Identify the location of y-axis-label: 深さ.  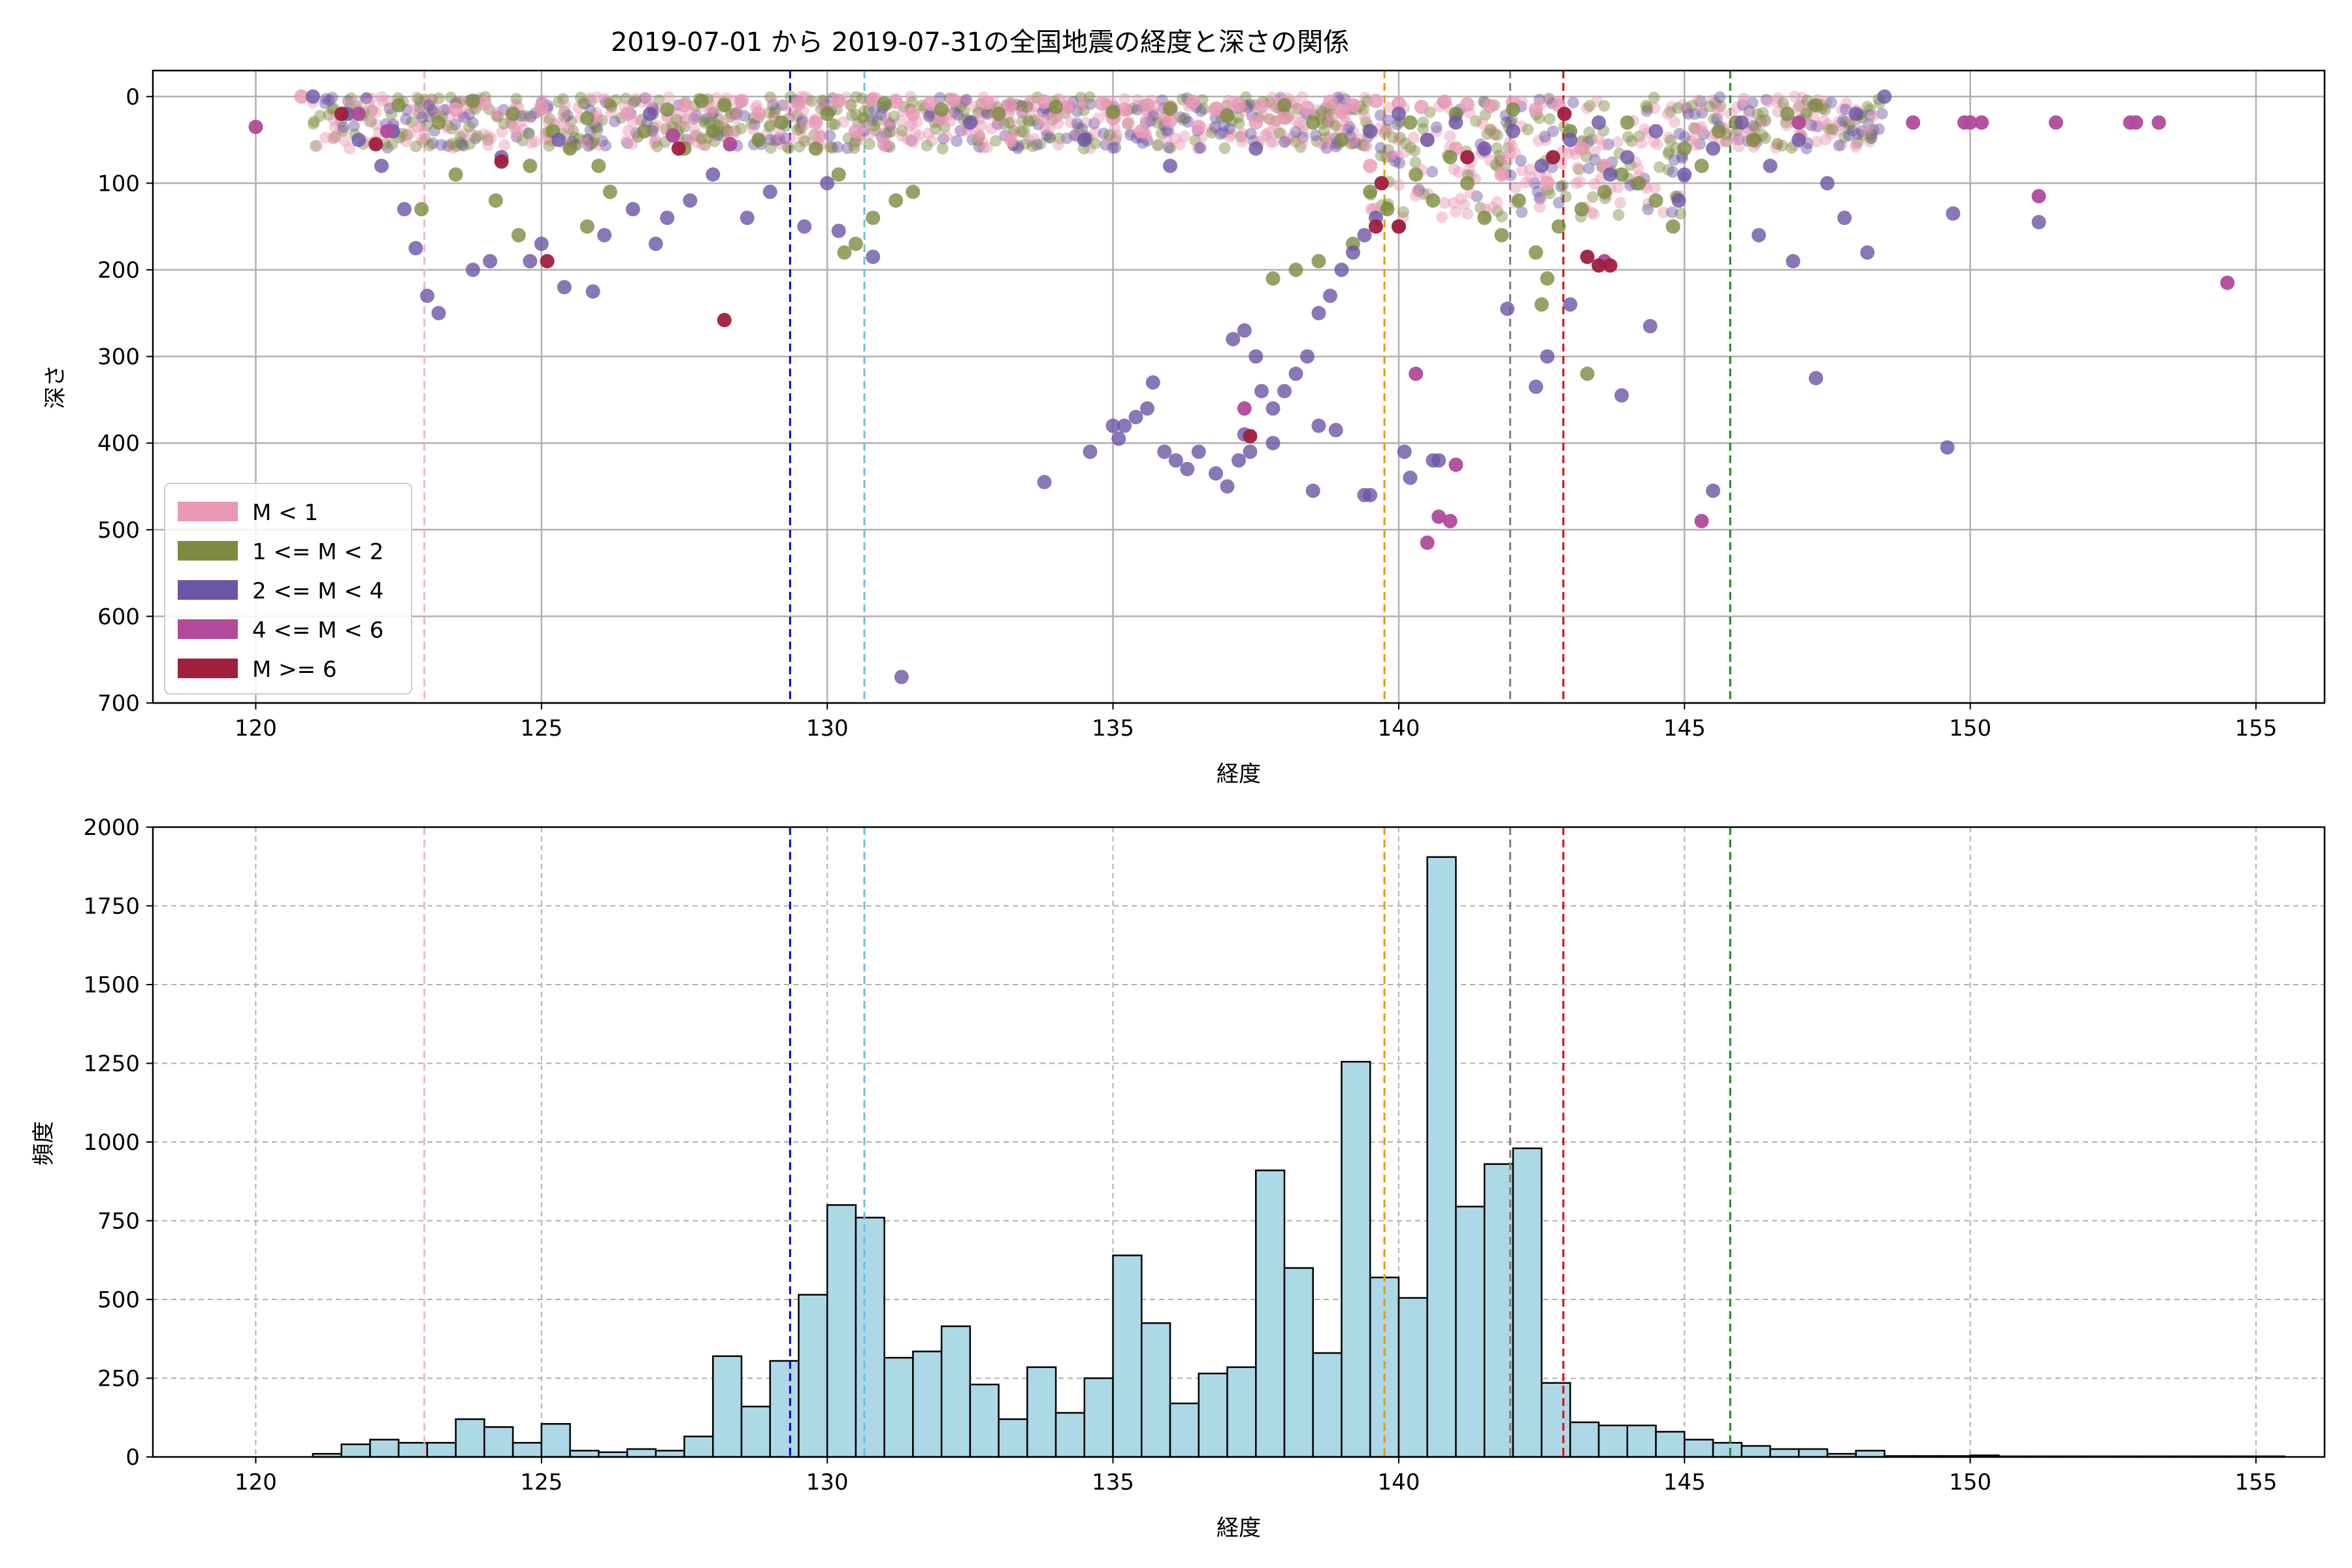
(55, 387).